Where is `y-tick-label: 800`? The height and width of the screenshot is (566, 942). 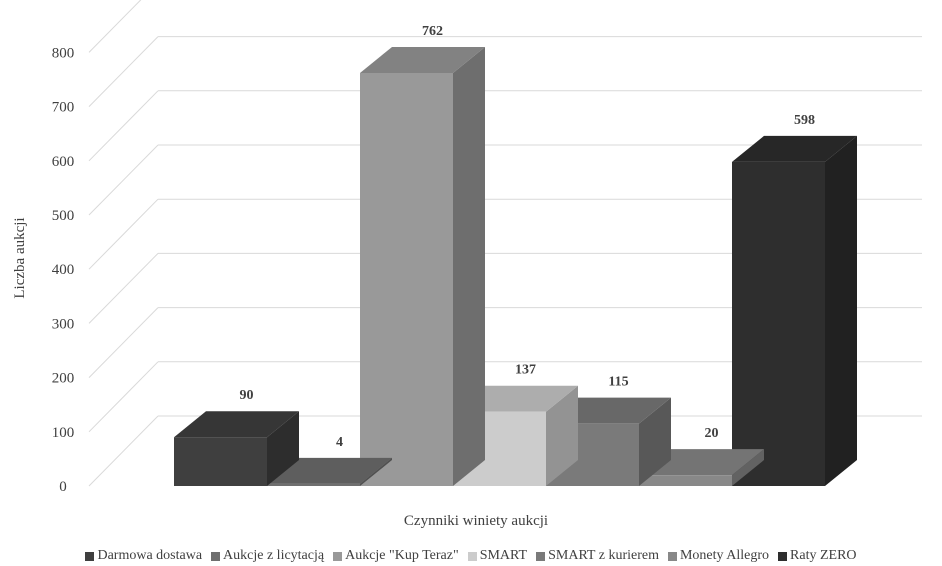
y-tick-label: 800 is located at coordinates (63, 53).